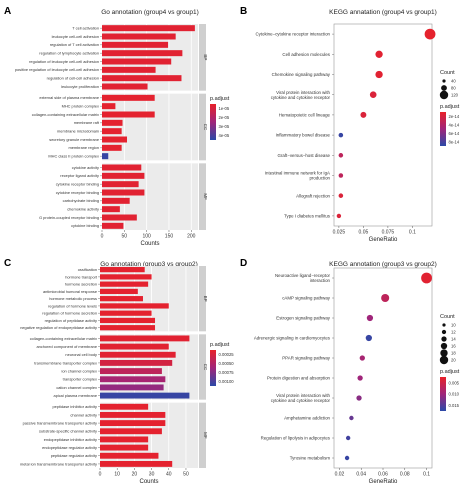 The width and height of the screenshot is (474, 493). Describe the element at coordinates (149, 264) in the screenshot. I see `chart-title: Go annotation (group3 vs group2)` at that location.